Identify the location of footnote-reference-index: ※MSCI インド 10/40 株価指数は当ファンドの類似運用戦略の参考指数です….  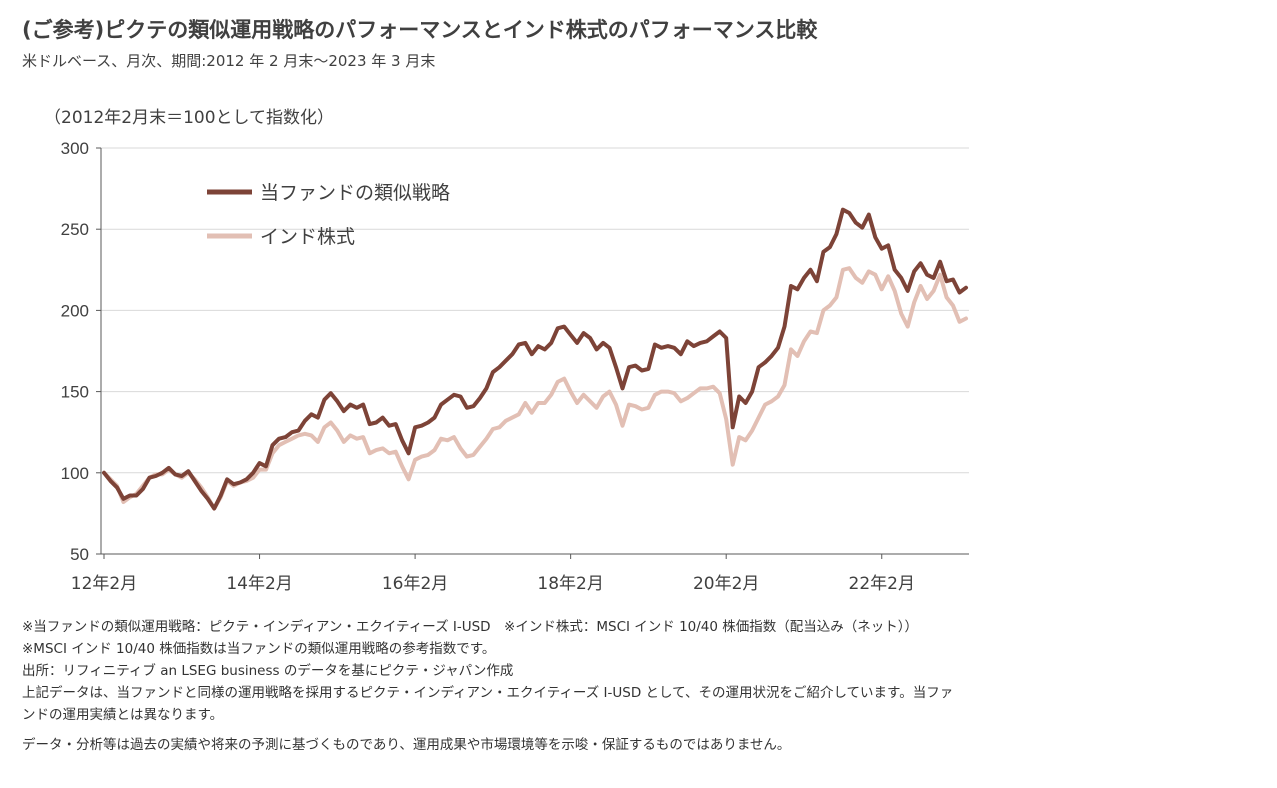
(259, 649).